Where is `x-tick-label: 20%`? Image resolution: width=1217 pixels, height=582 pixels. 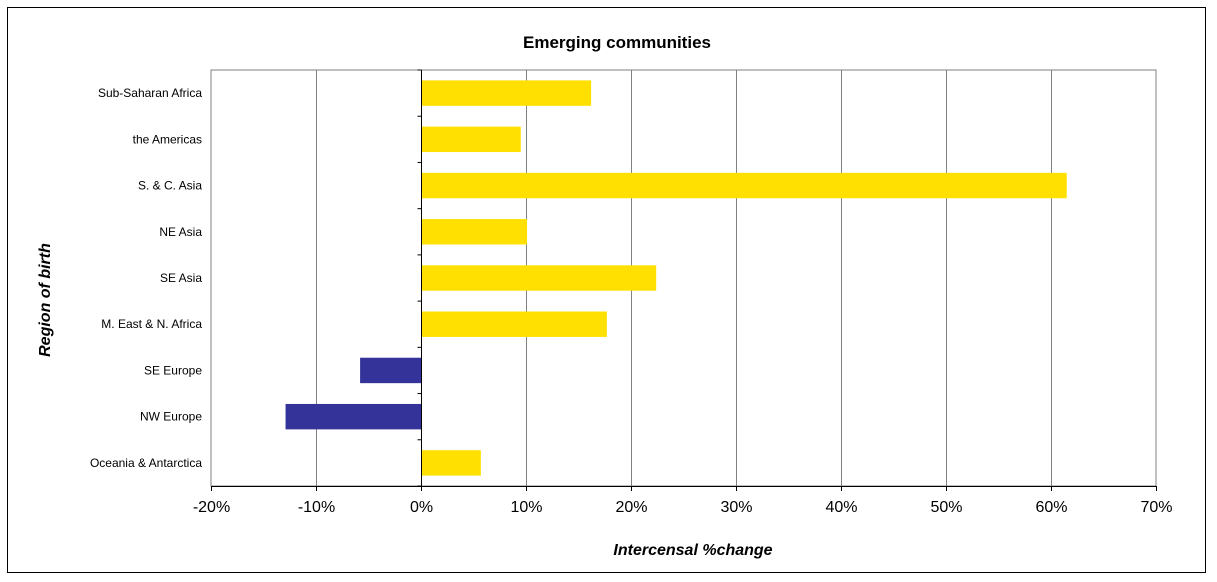
x-tick-label: 20% is located at coordinates (631, 507).